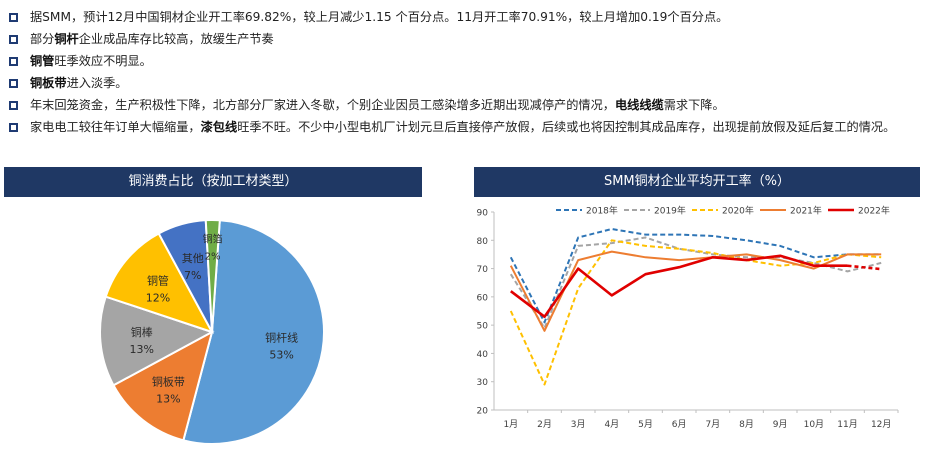  I want to click on pie-slice-label: 铜板带, so click(168, 381).